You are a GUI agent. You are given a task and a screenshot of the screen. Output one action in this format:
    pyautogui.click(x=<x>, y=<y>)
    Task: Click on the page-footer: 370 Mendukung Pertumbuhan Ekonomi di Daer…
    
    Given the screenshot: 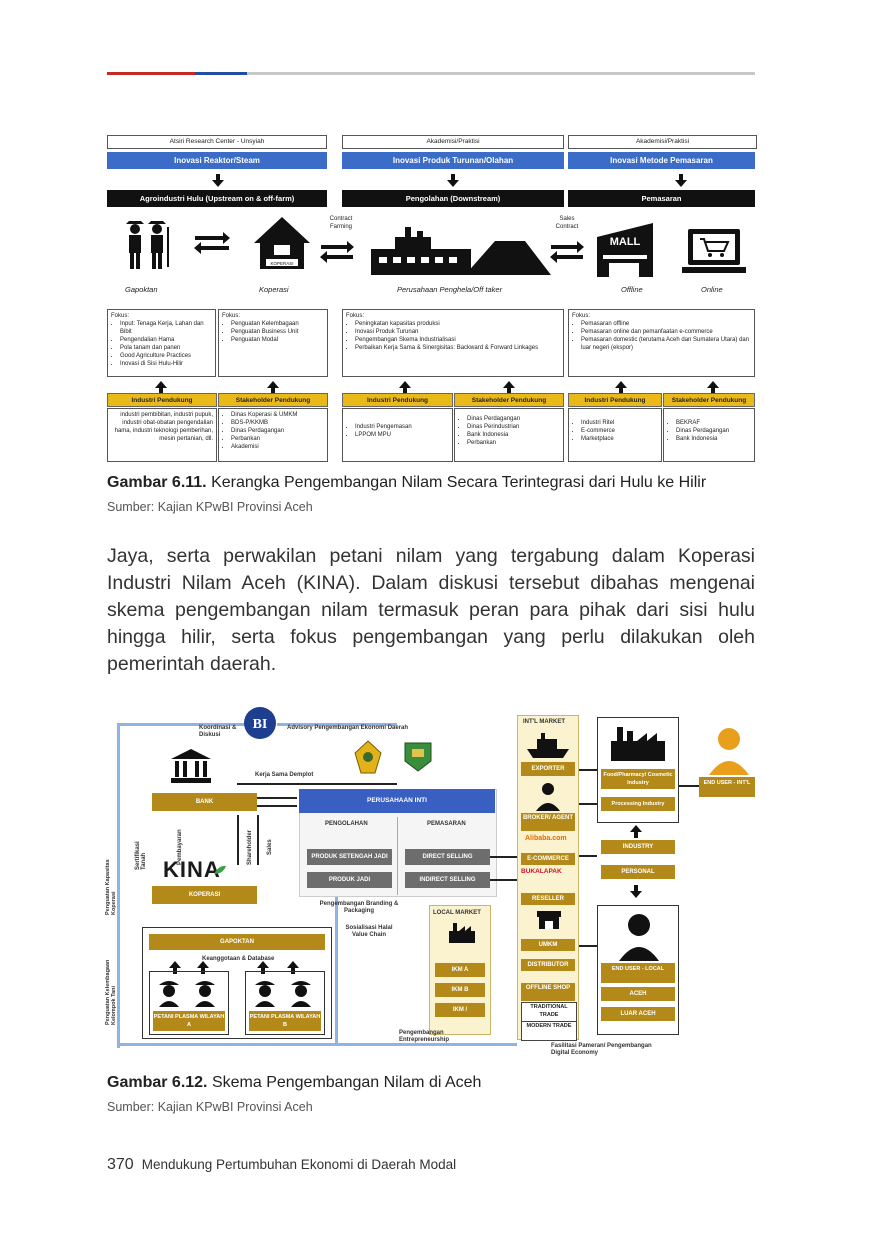 What is the action you would take?
    pyautogui.click(x=281, y=1165)
    